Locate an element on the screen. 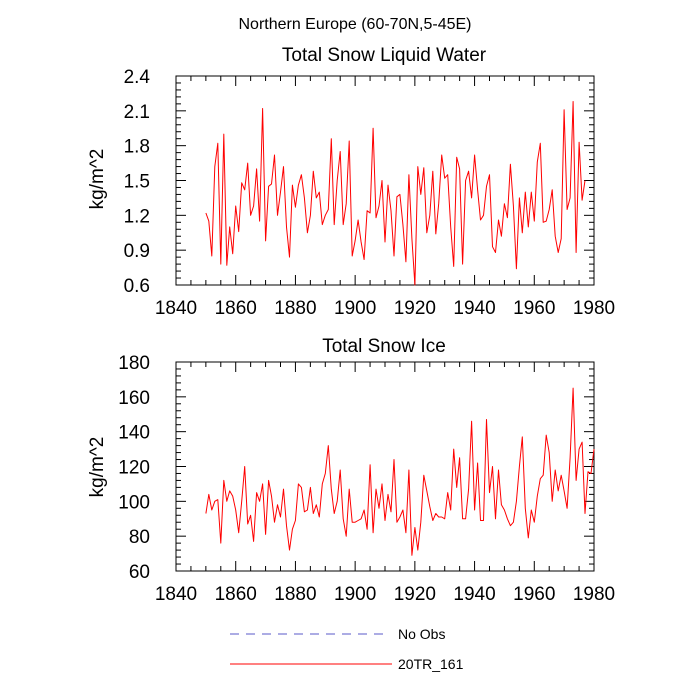  y-tick-label: 1.2 is located at coordinates (137, 216).